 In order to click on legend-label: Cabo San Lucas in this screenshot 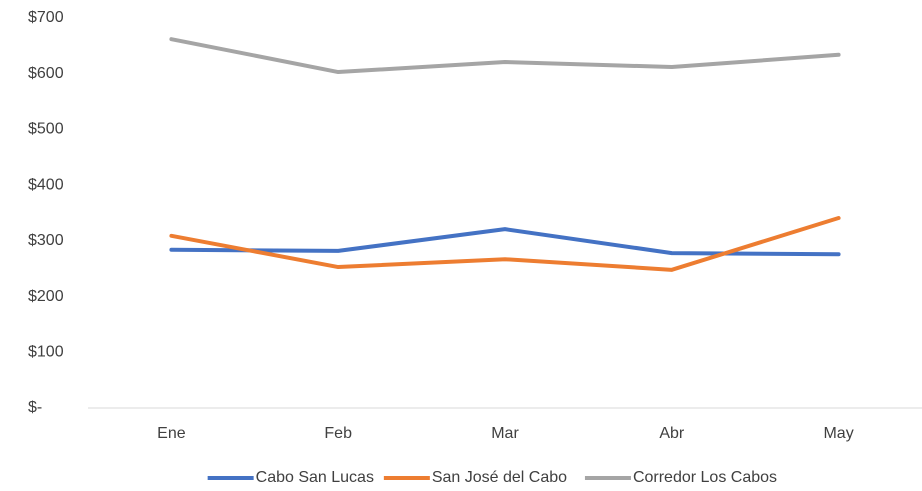, I will do `click(315, 477)`.